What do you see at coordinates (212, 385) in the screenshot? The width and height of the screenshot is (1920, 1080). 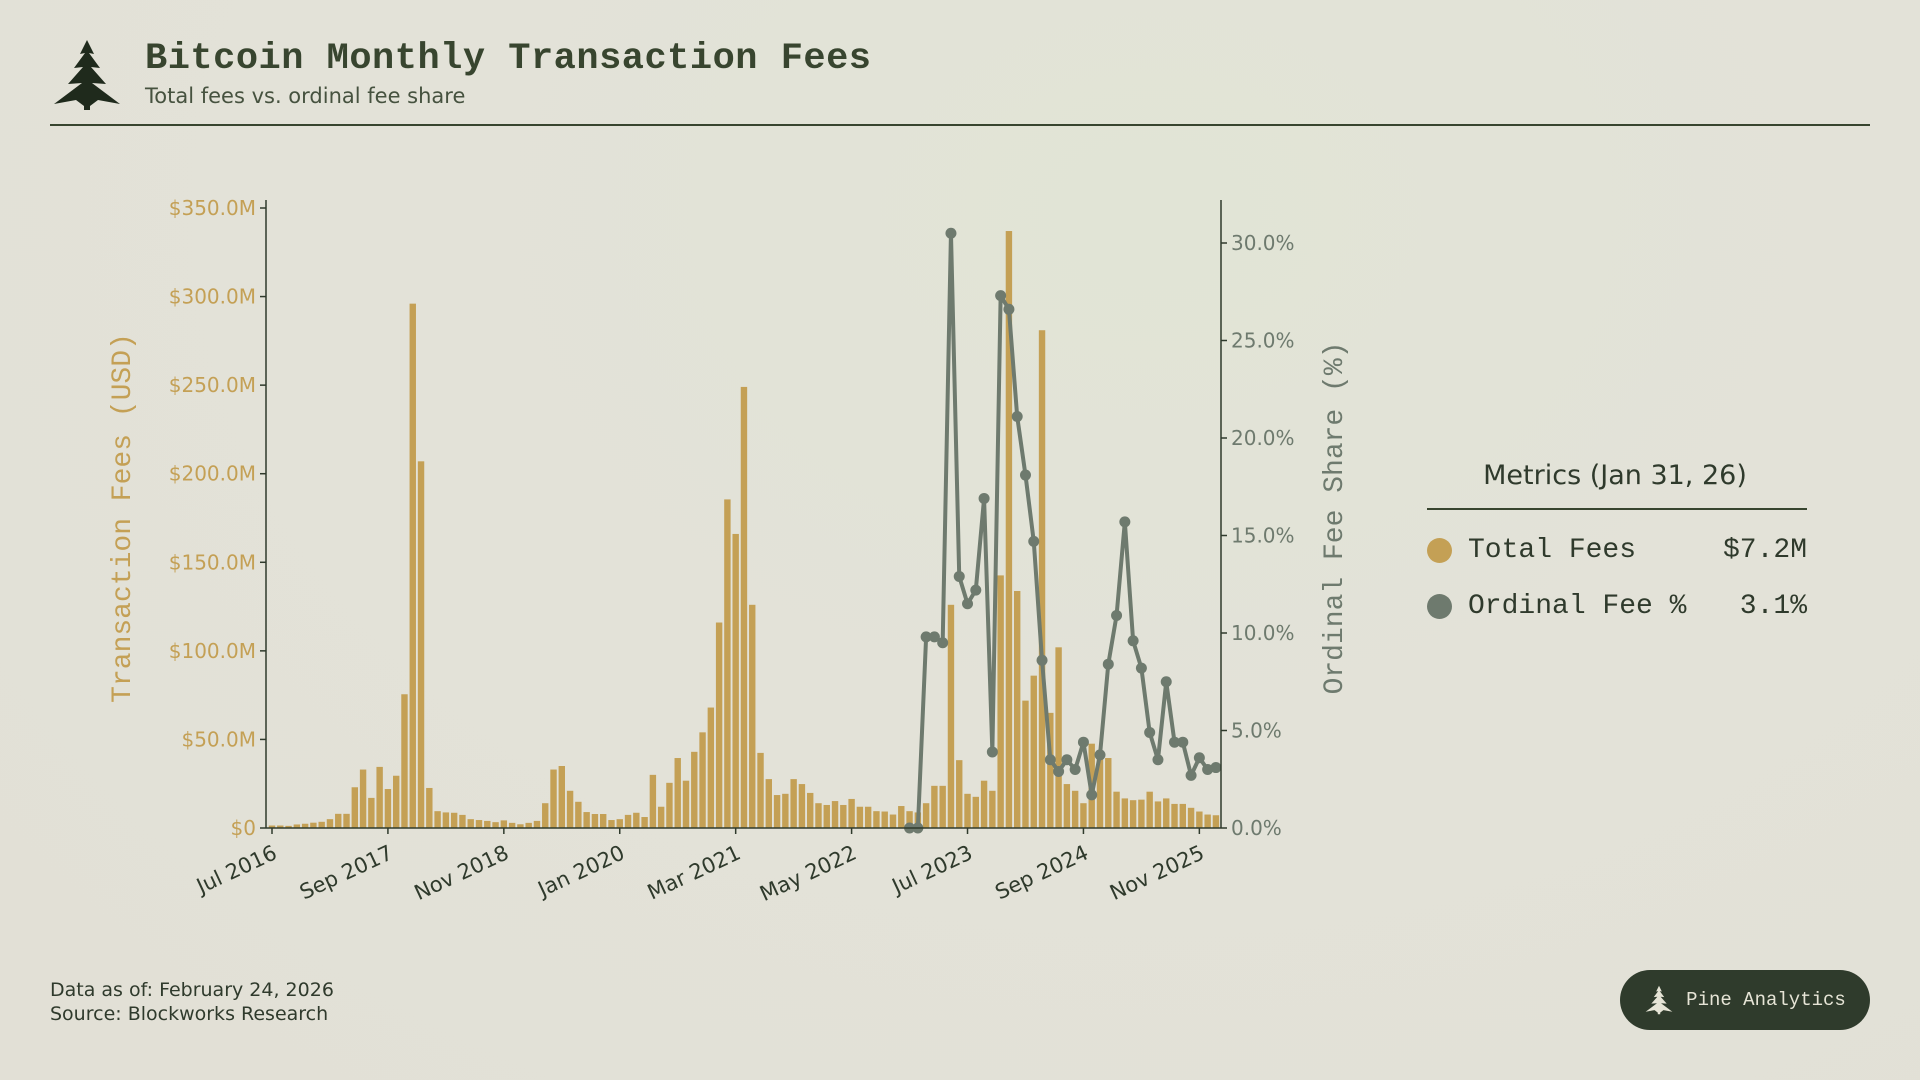 I see `y-tick-label-left: $250.0M` at bounding box center [212, 385].